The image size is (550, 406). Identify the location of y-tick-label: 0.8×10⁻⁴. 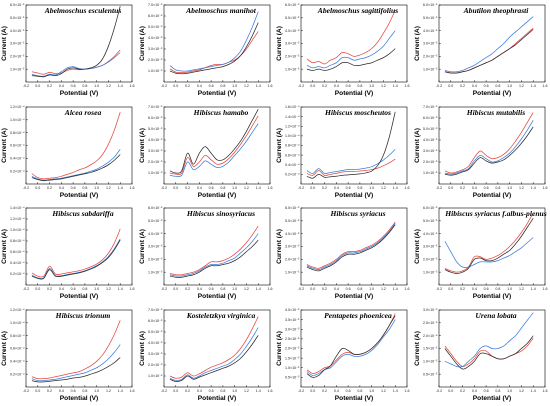
(17, 132).